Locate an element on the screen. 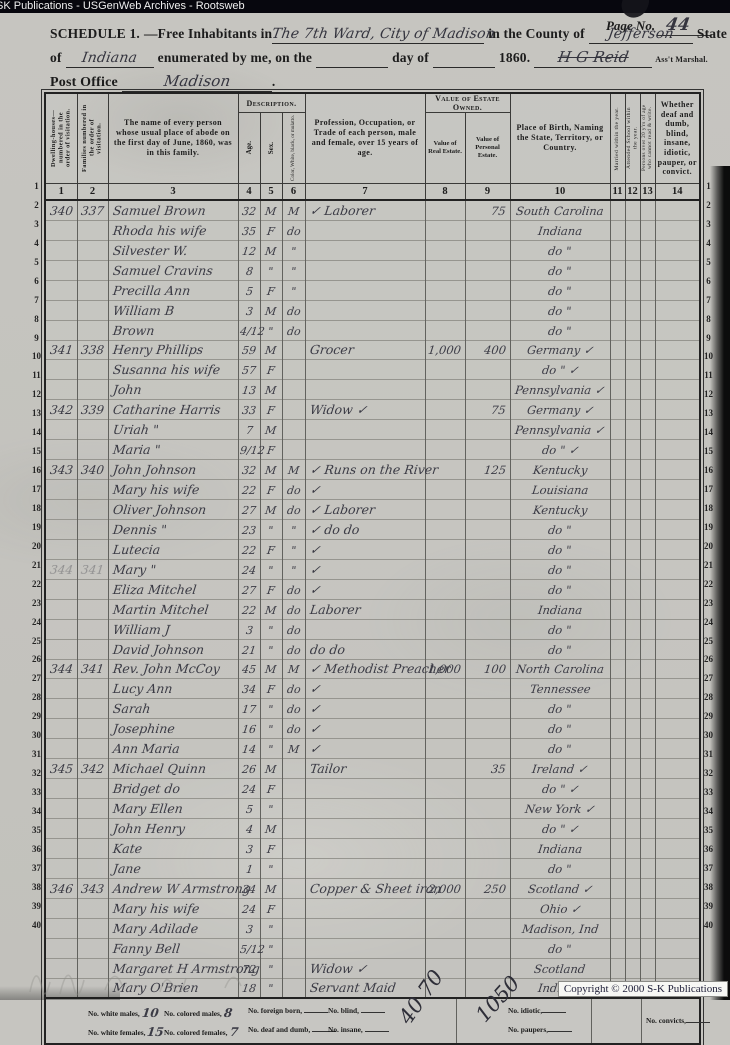  birthplace-text: Louisiana is located at coordinates (560, 490).